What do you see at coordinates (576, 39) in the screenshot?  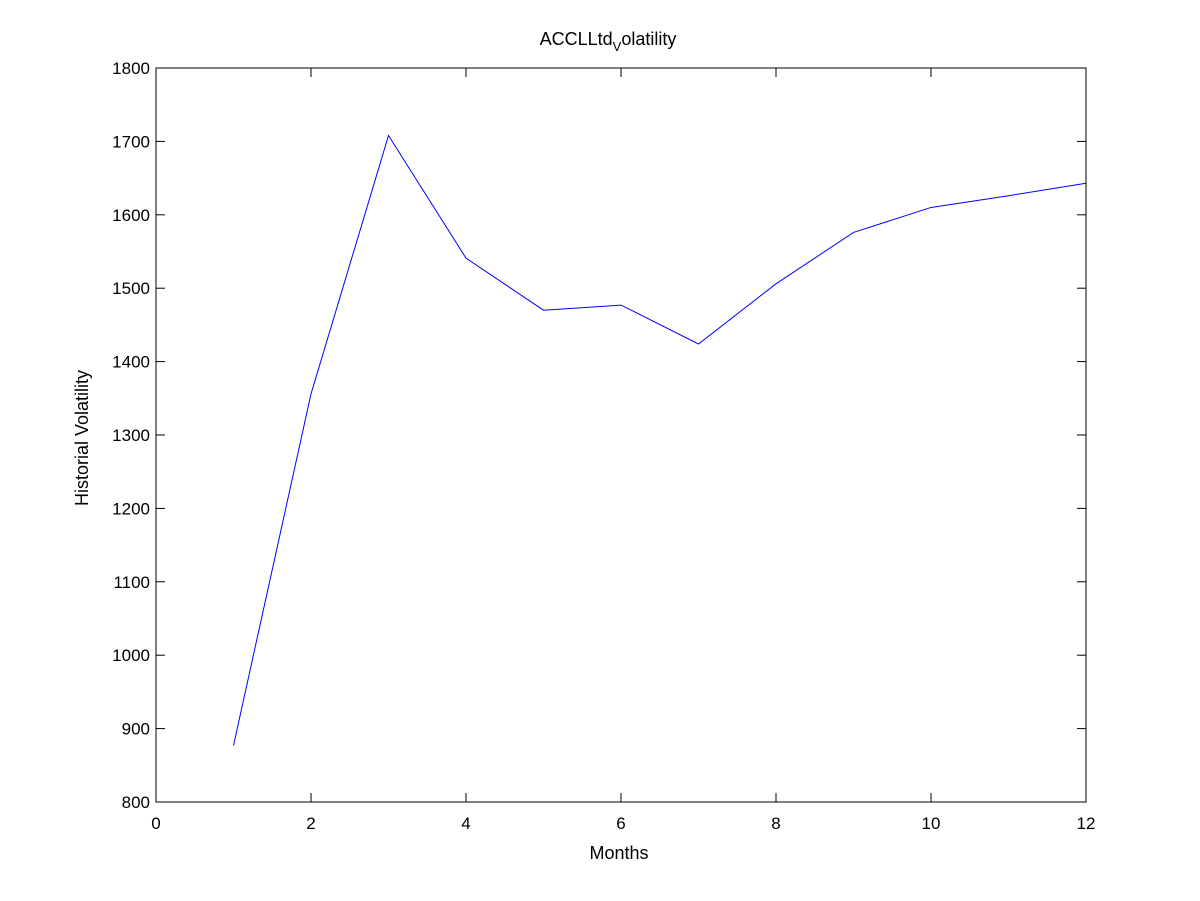 I see `chart-title-main: ACCLLtd` at bounding box center [576, 39].